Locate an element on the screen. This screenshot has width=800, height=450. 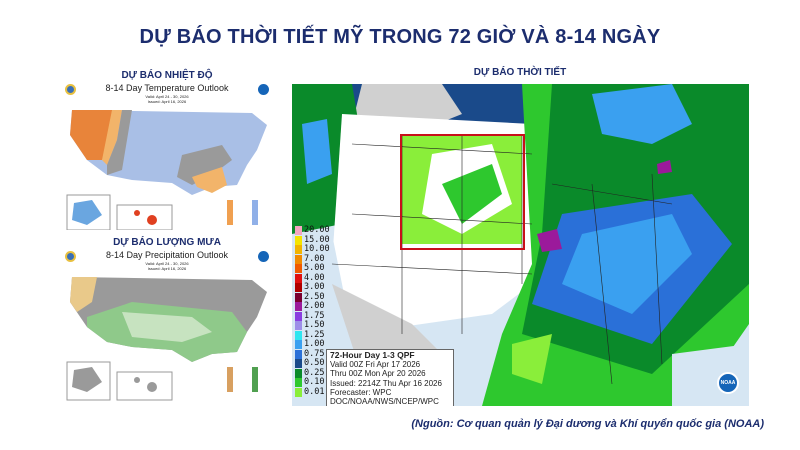
legend-item: 1.50 is located at coordinates (312, 325).